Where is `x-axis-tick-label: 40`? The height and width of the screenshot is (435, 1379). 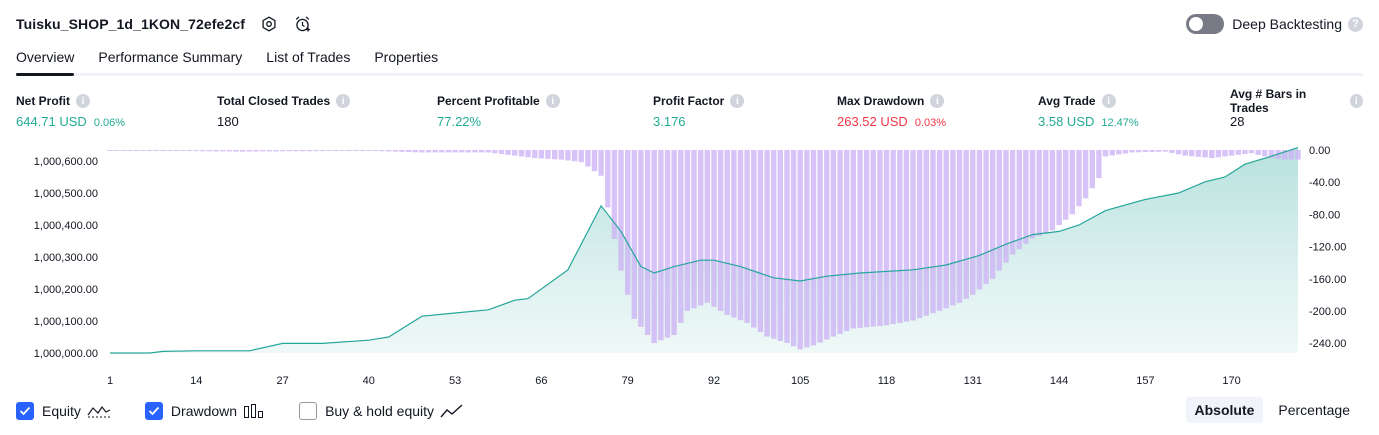 x-axis-tick-label: 40 is located at coordinates (369, 381).